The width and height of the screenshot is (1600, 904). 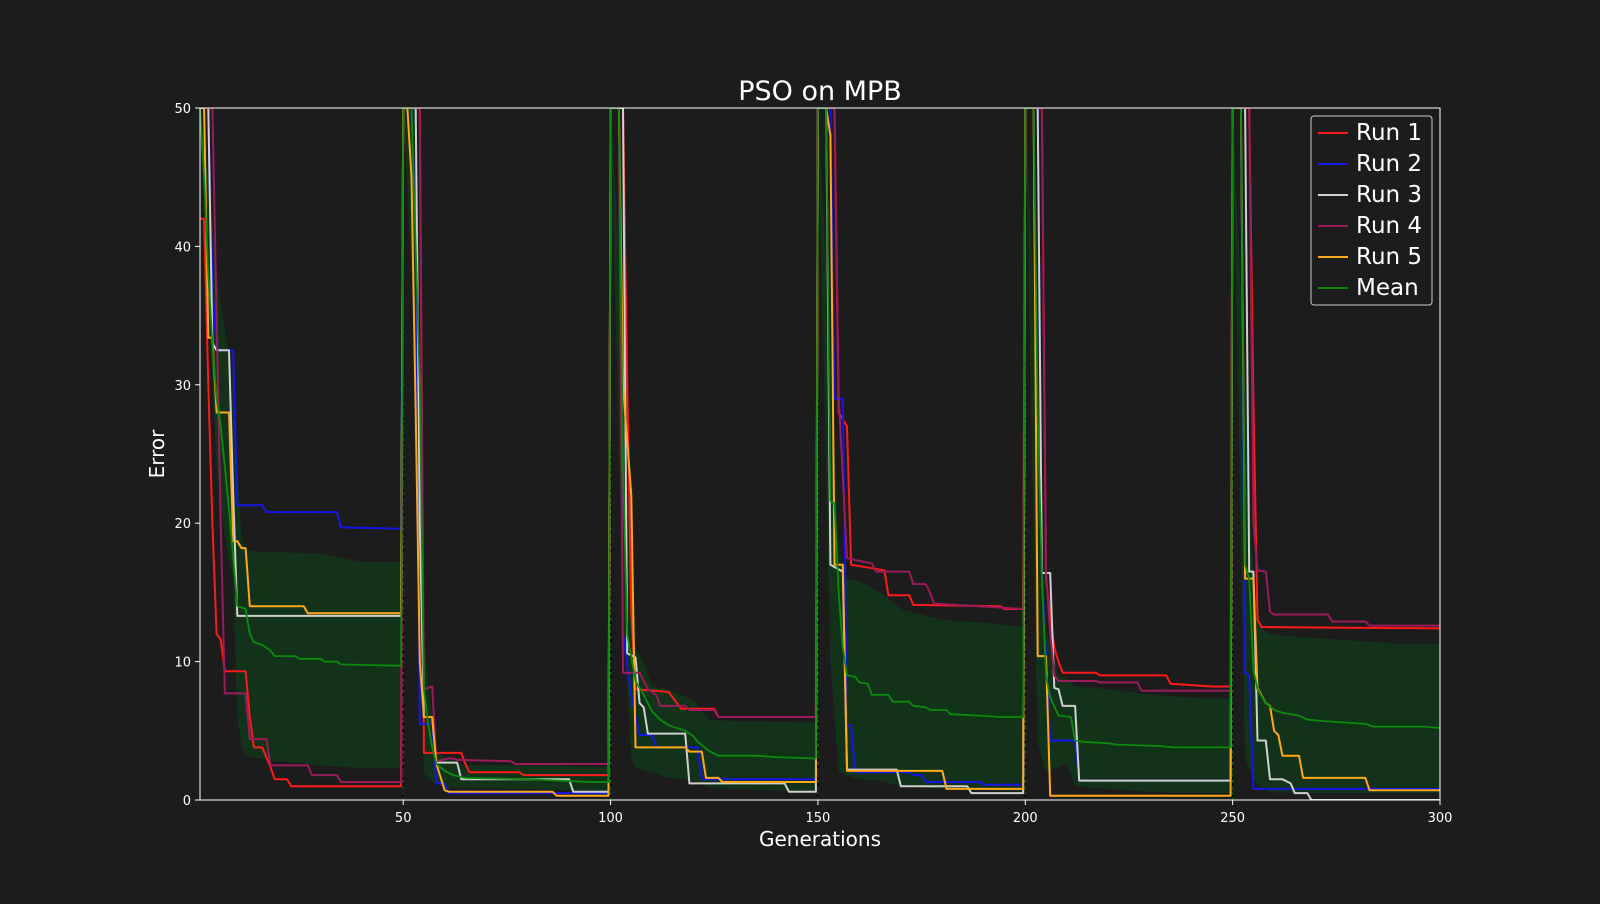 What do you see at coordinates (818, 818) in the screenshot?
I see `x-tick-label-150: 150` at bounding box center [818, 818].